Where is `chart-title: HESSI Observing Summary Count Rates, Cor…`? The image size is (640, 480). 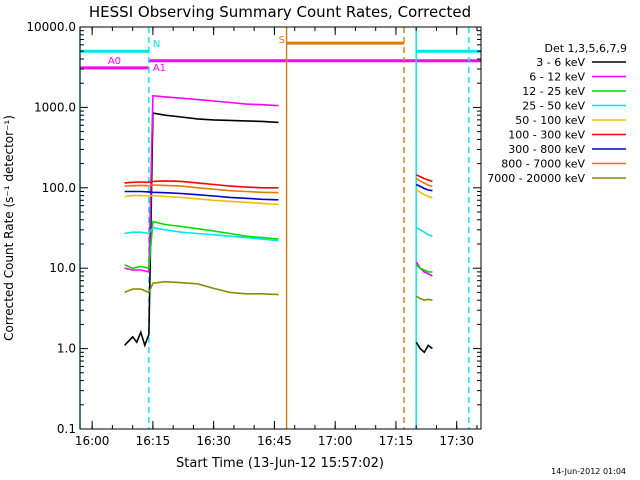 chart-title: HESSI Observing Summary Count Rates, Cor… is located at coordinates (280, 12).